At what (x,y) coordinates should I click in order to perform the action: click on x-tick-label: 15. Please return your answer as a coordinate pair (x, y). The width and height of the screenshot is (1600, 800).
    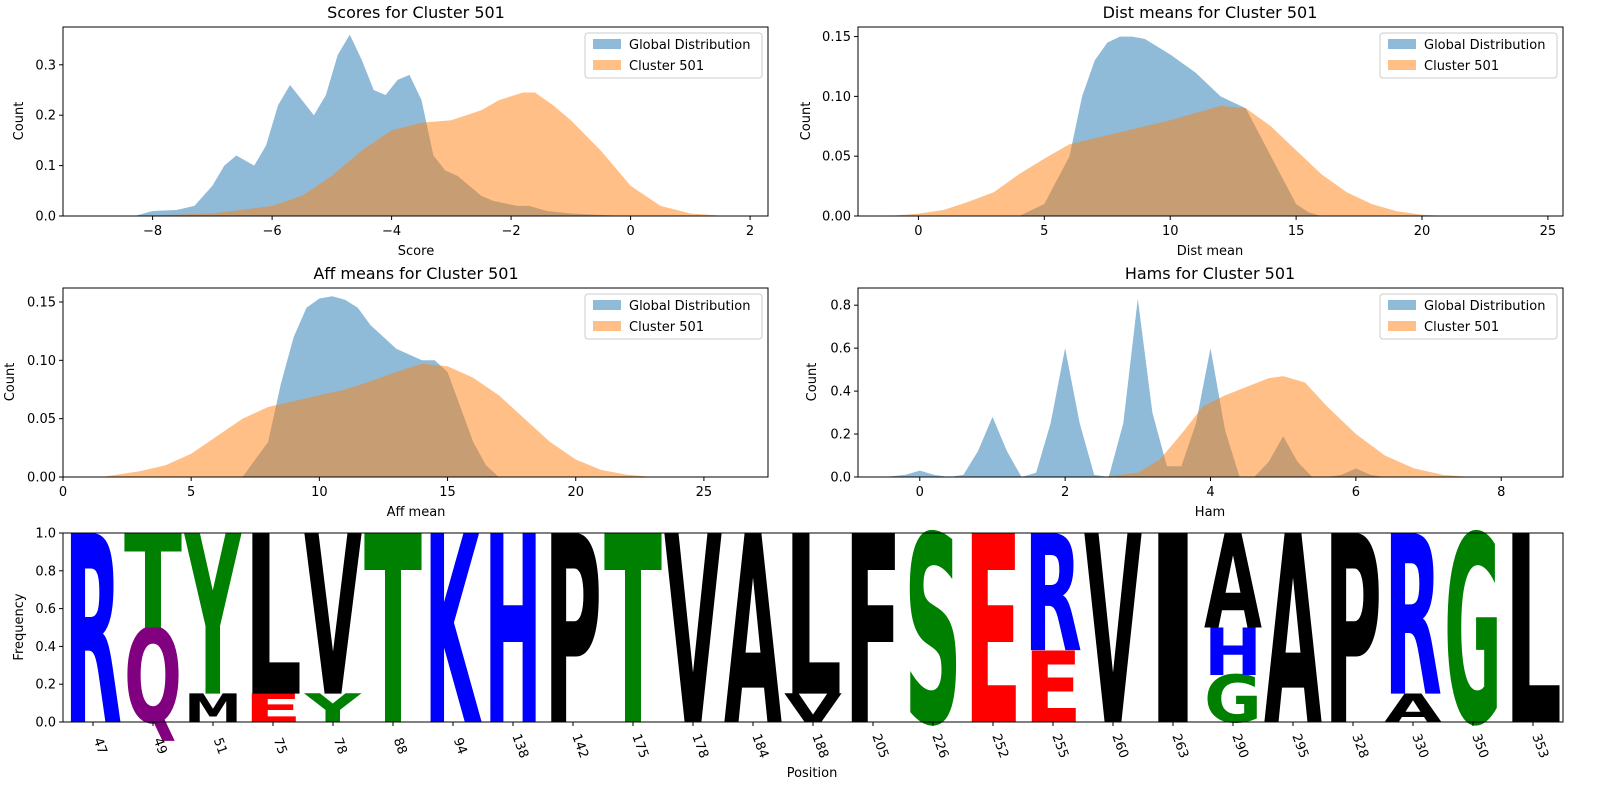
    Looking at the image, I should click on (447, 492).